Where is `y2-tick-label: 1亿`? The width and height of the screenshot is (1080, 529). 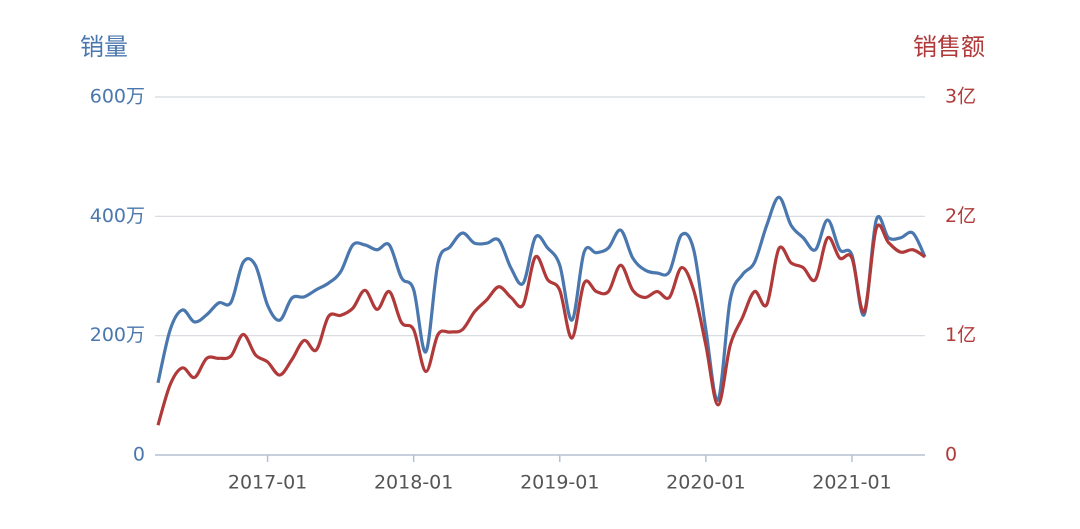 y2-tick-label: 1亿 is located at coordinates (960, 335).